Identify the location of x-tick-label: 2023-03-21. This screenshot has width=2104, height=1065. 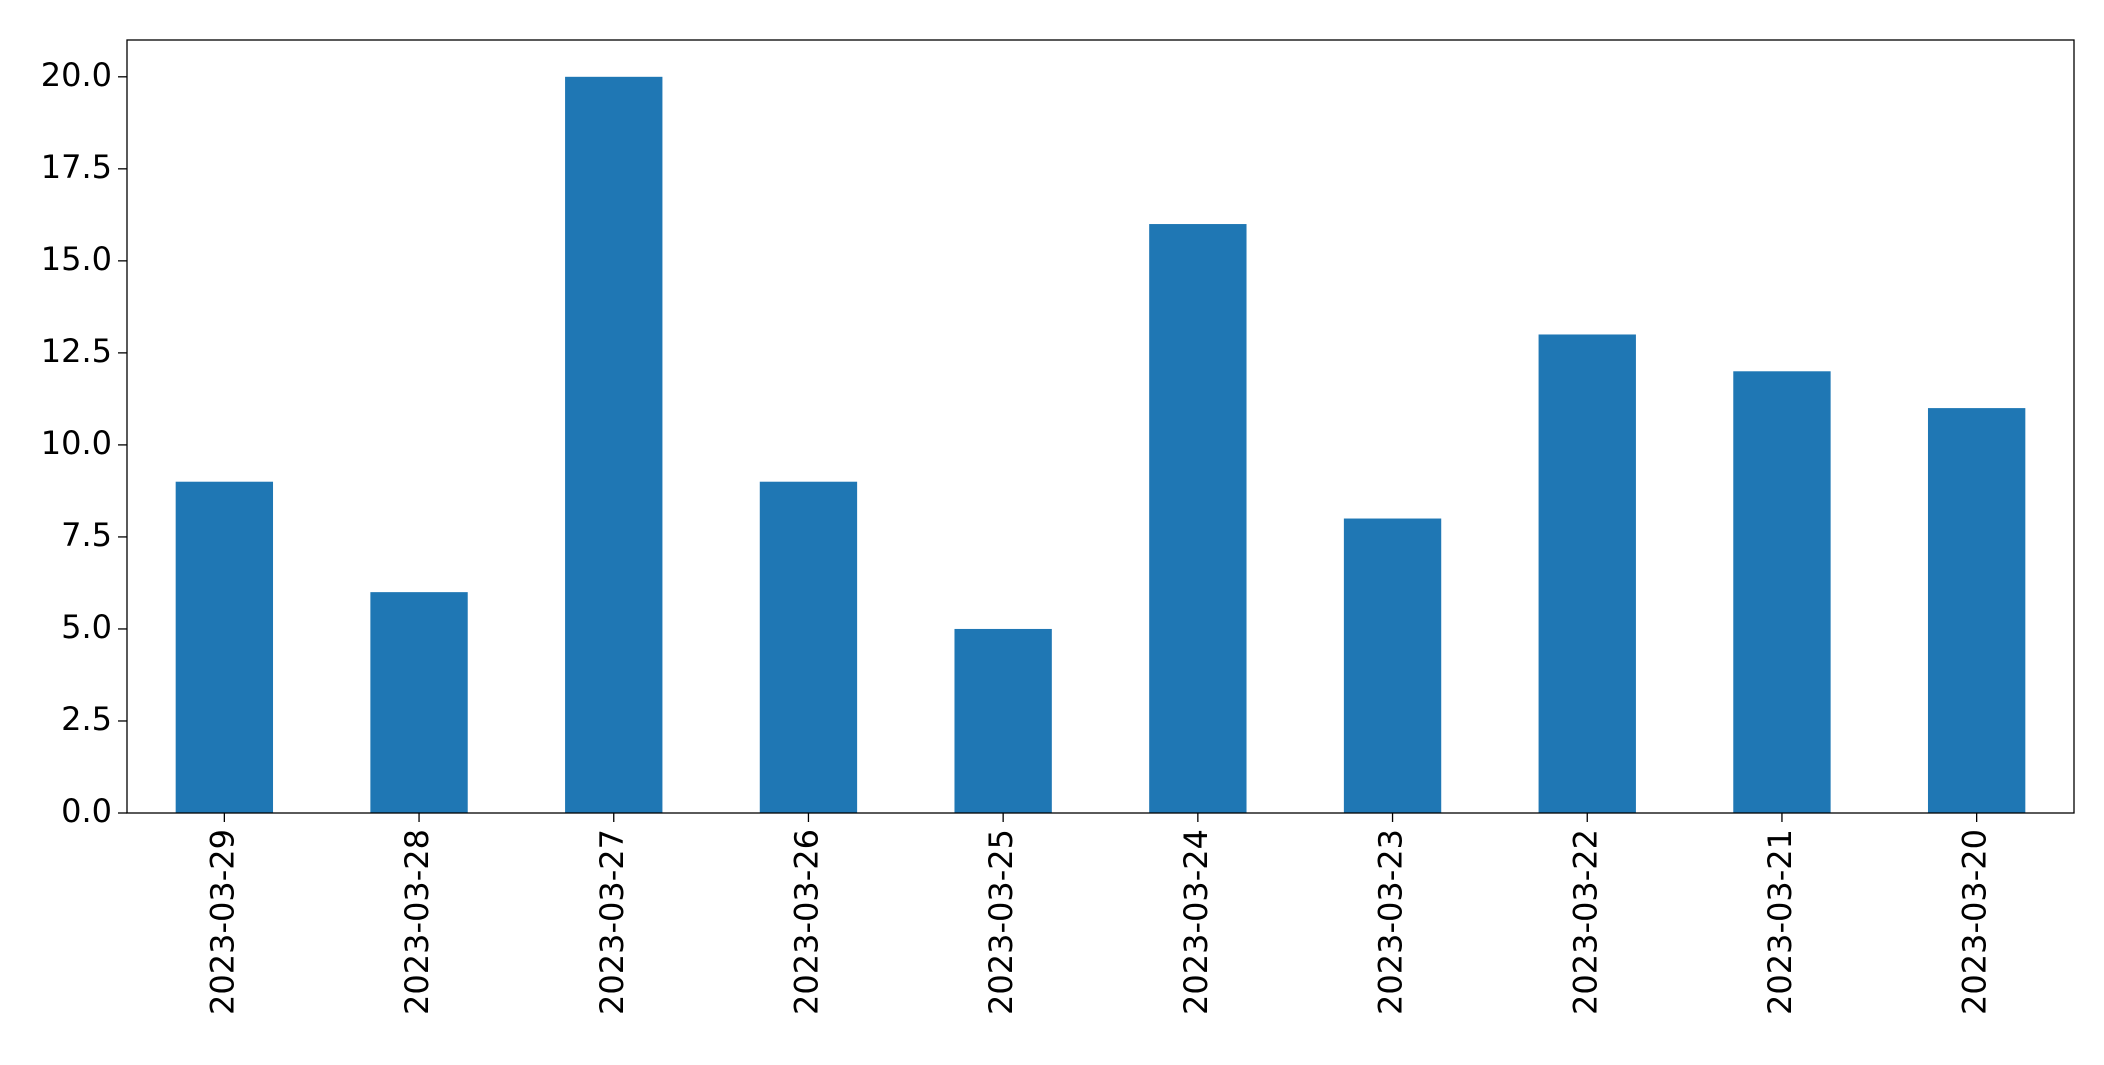
(1780, 922).